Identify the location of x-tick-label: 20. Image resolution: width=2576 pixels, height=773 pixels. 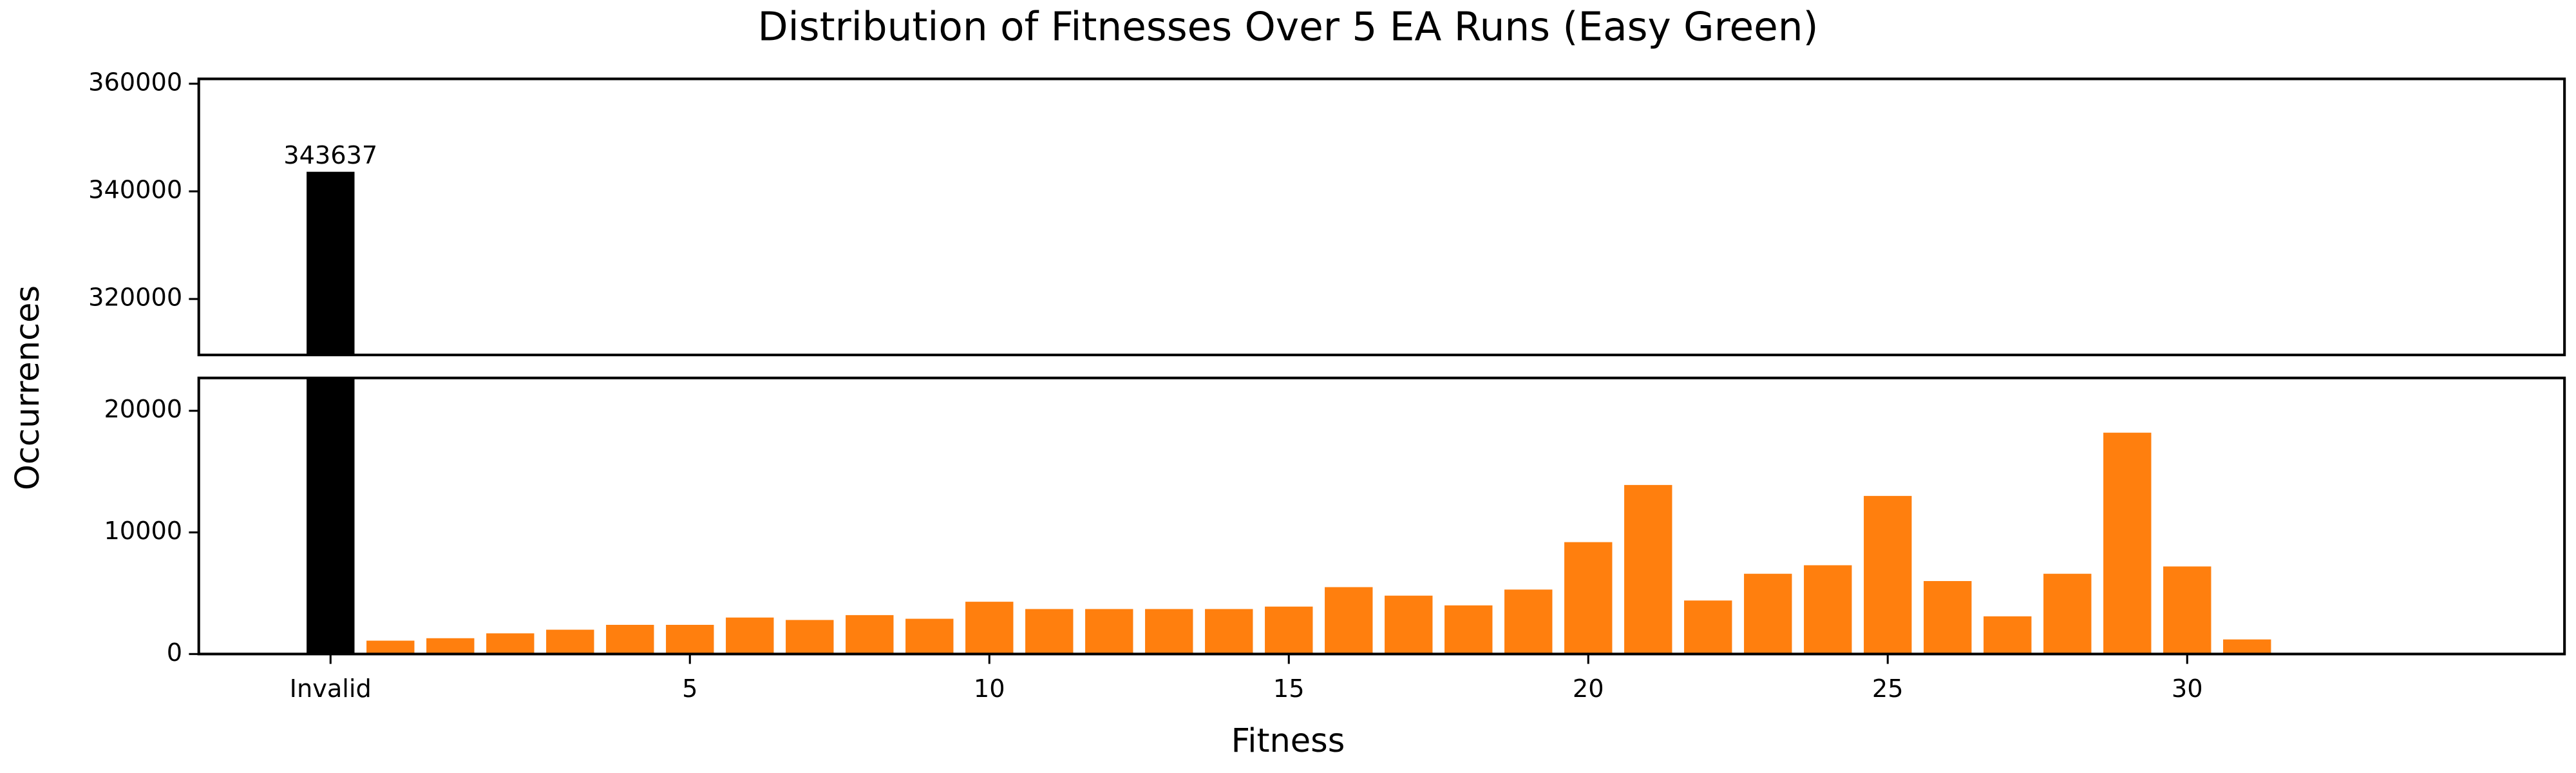
(1589, 689).